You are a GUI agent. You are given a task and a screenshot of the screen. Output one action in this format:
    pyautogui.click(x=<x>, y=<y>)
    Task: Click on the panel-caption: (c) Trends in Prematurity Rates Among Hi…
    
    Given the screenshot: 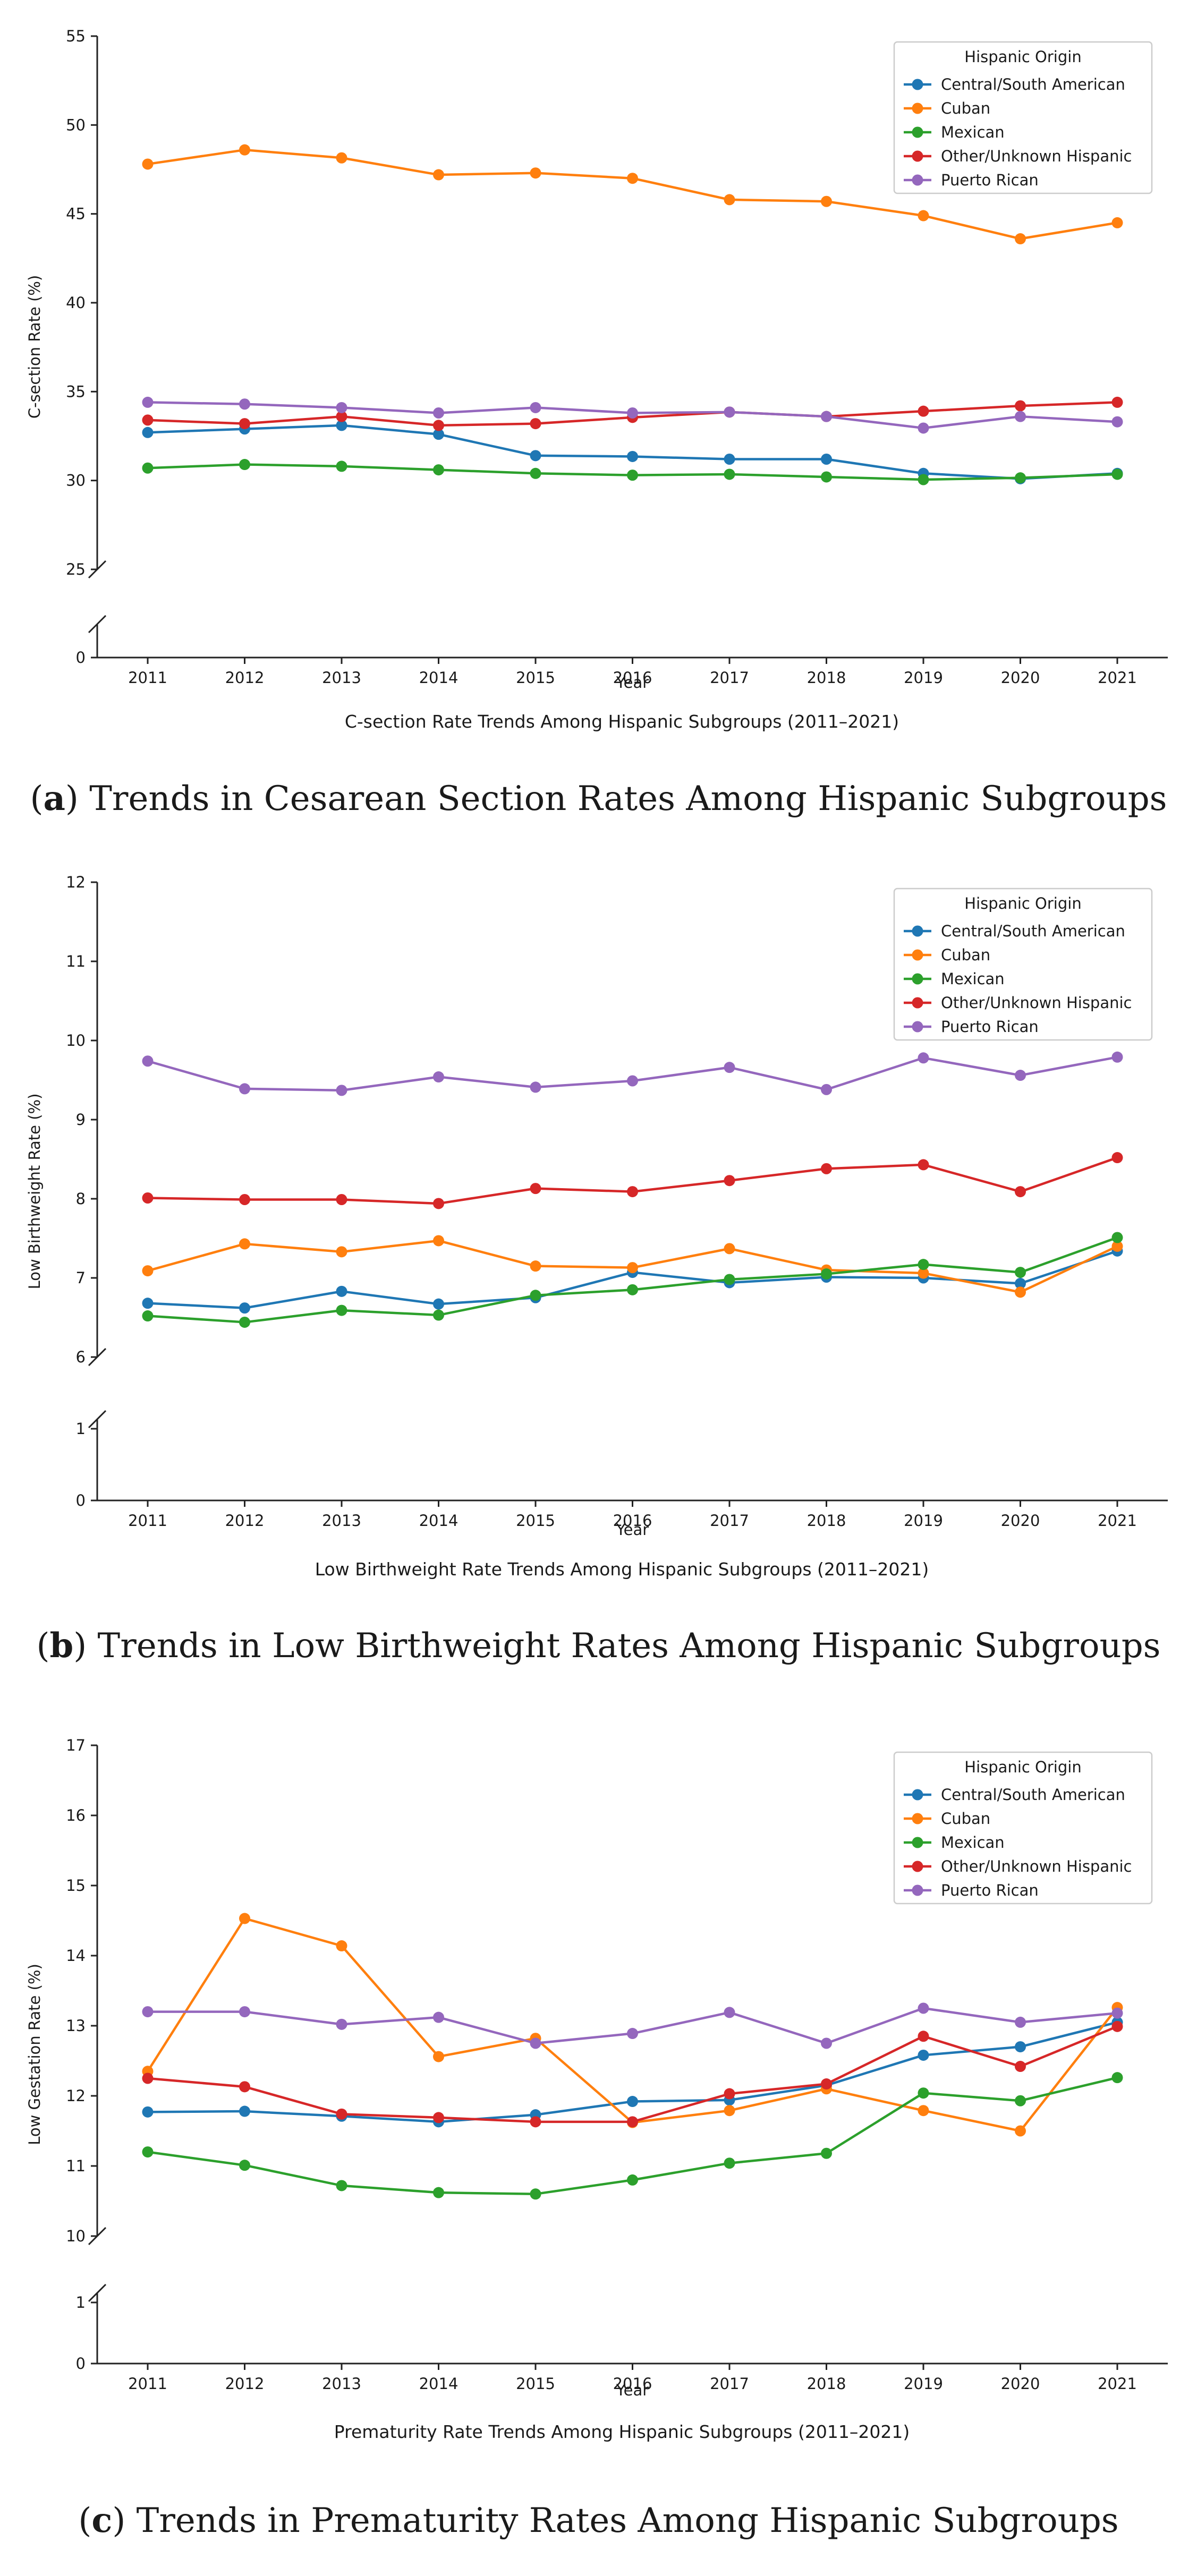 What is the action you would take?
    pyautogui.click(x=598, y=2521)
    